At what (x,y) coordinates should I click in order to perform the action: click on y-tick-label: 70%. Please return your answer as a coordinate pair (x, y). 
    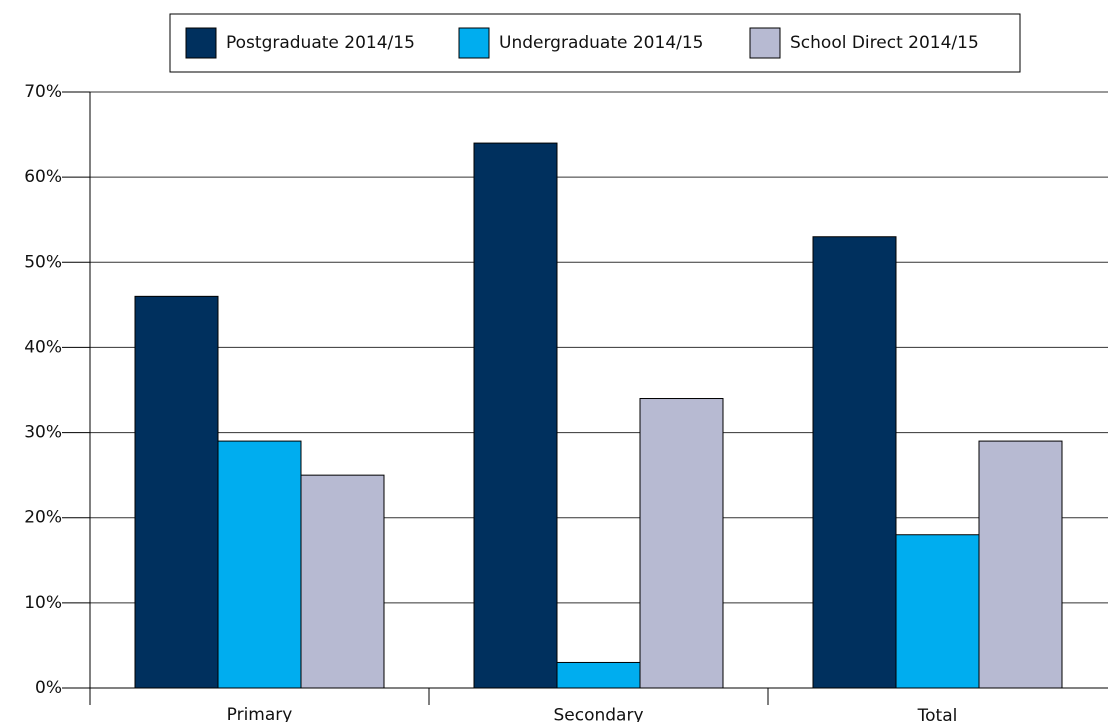
    Looking at the image, I should click on (43, 92).